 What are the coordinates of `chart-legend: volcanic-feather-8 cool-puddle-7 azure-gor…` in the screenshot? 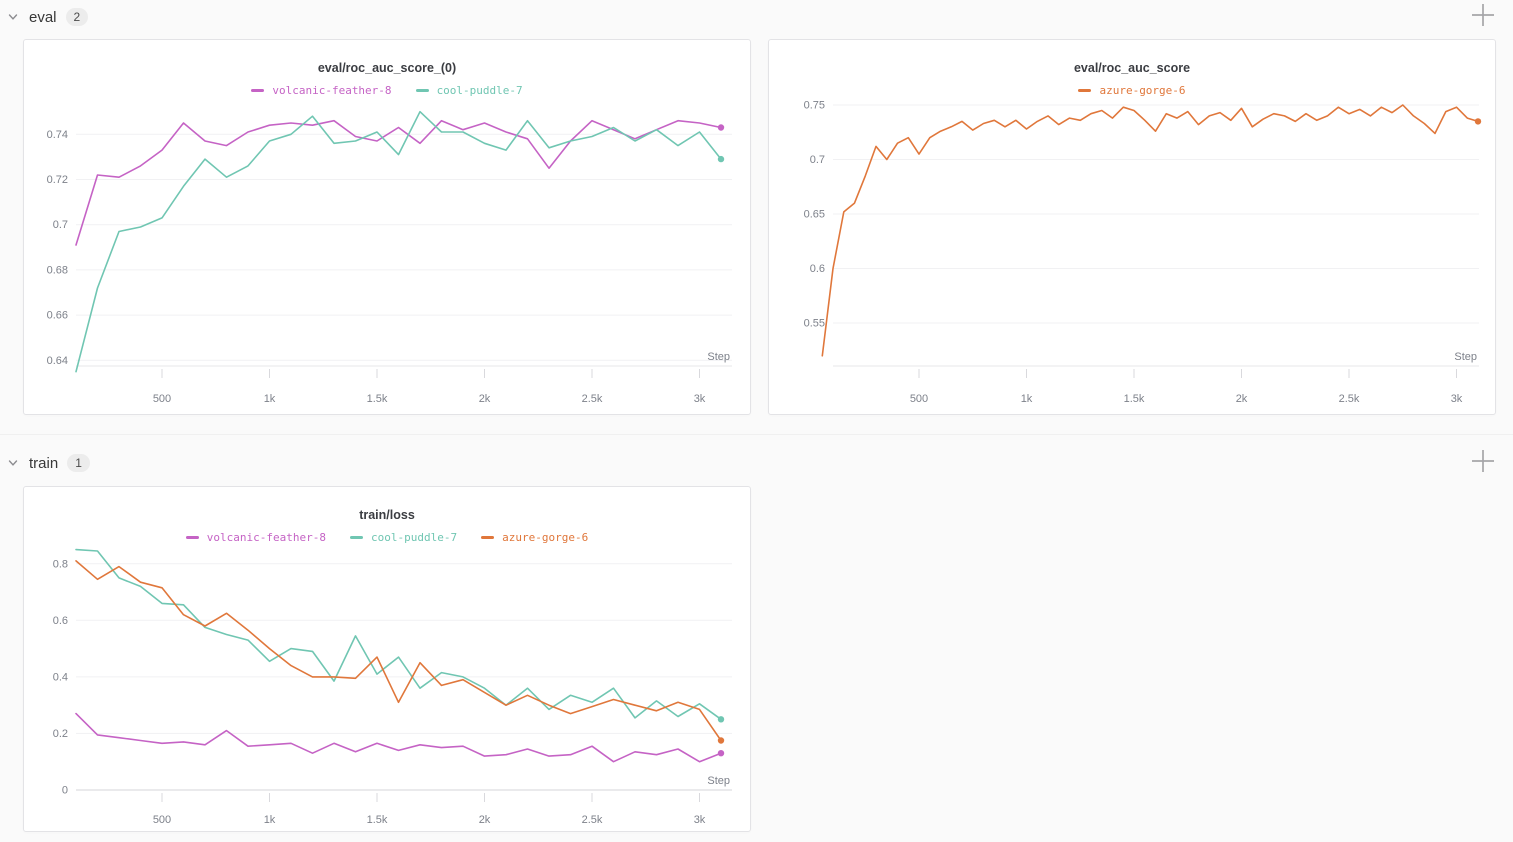 It's located at (387, 537).